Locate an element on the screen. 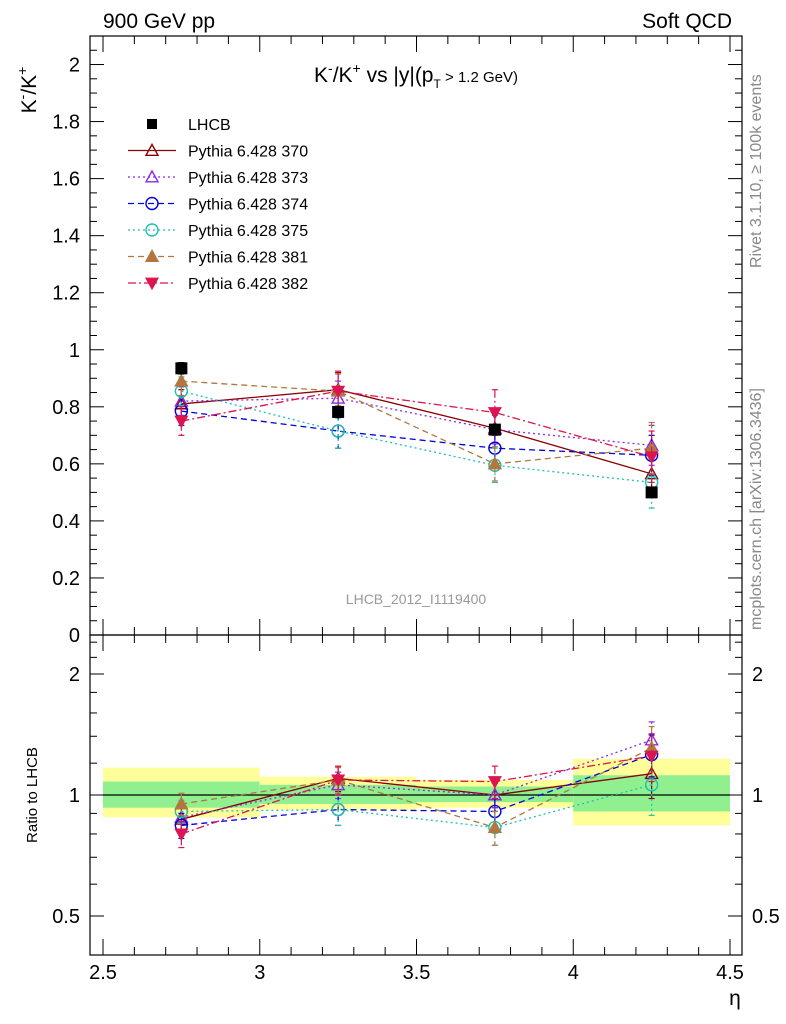  header-right: Soft QCD is located at coordinates (687, 21).